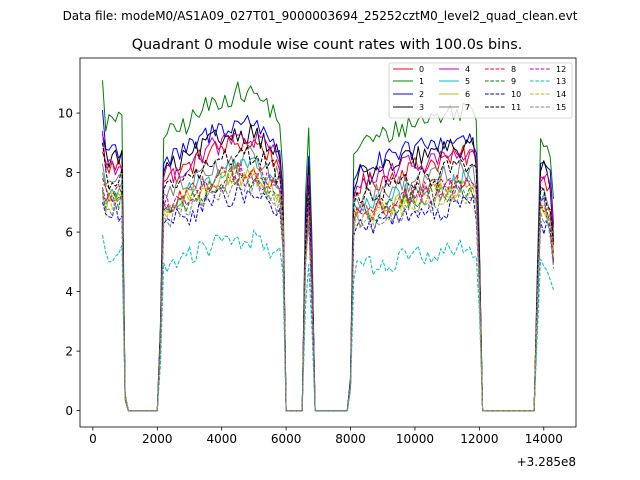 This screenshot has height=480, width=640. What do you see at coordinates (65, 113) in the screenshot?
I see `y-tick-label: 10` at bounding box center [65, 113].